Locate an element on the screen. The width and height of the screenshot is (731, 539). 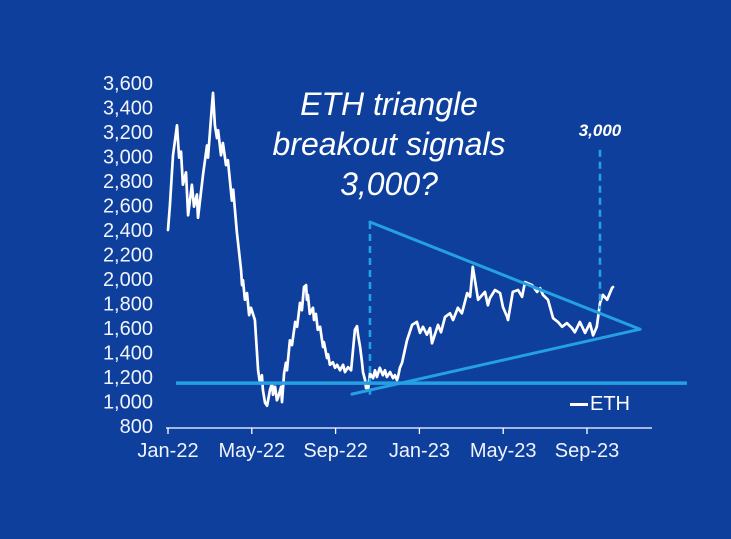
x-tick-label: Jan-23 is located at coordinates (419, 451).